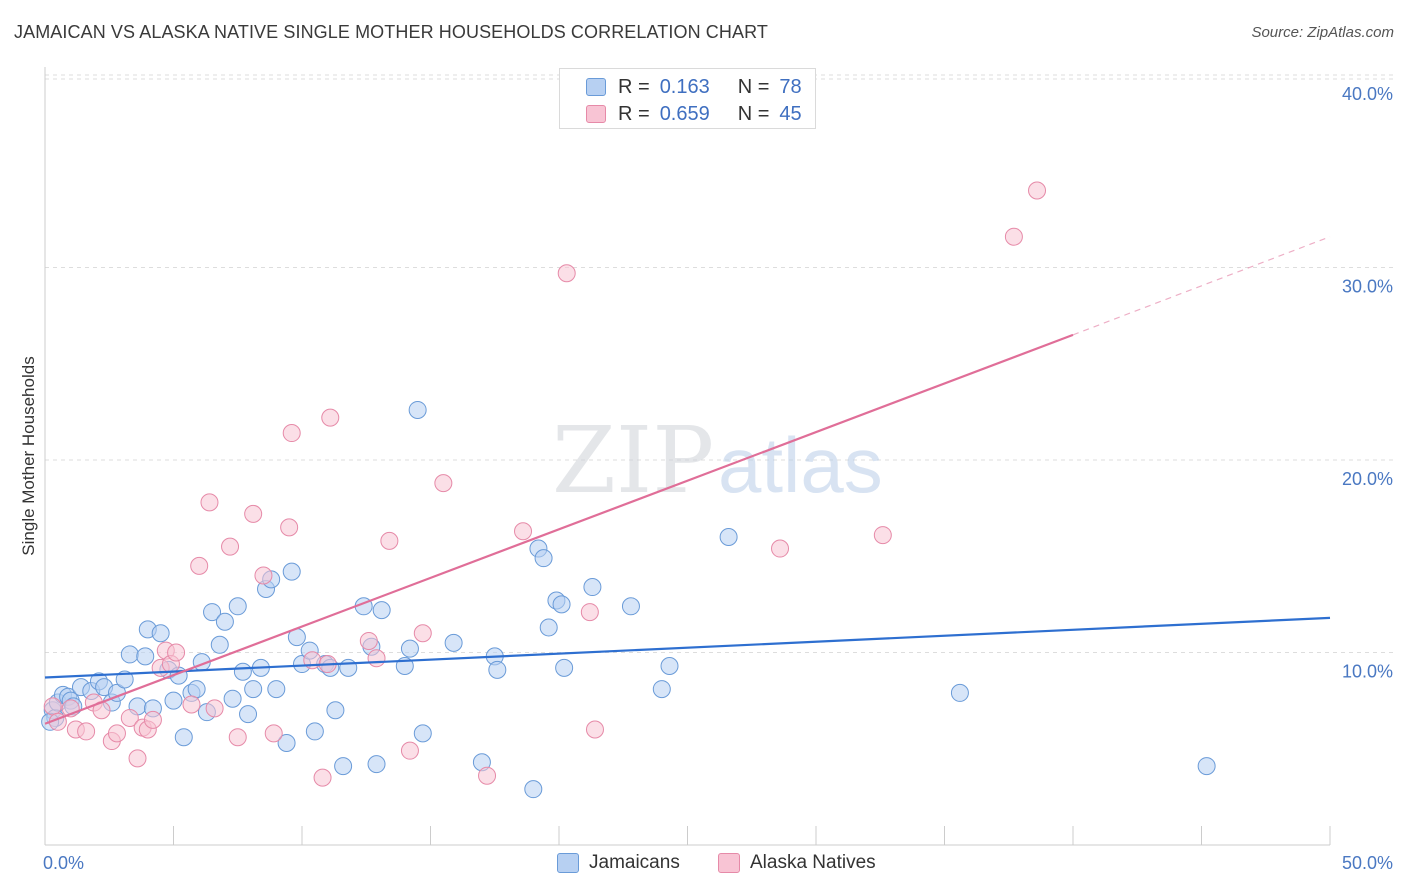 The image size is (1406, 892). I want to click on bottom-legend-label: Alaska Natives, so click(813, 862).